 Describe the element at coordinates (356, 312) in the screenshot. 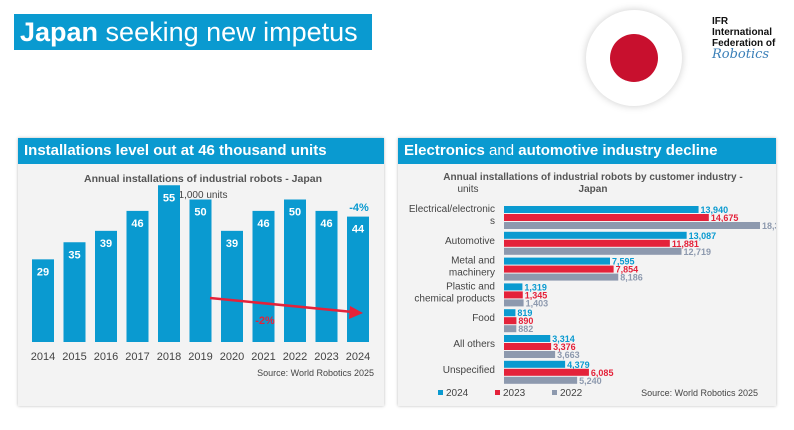

I see `trend-arrowhead` at that location.